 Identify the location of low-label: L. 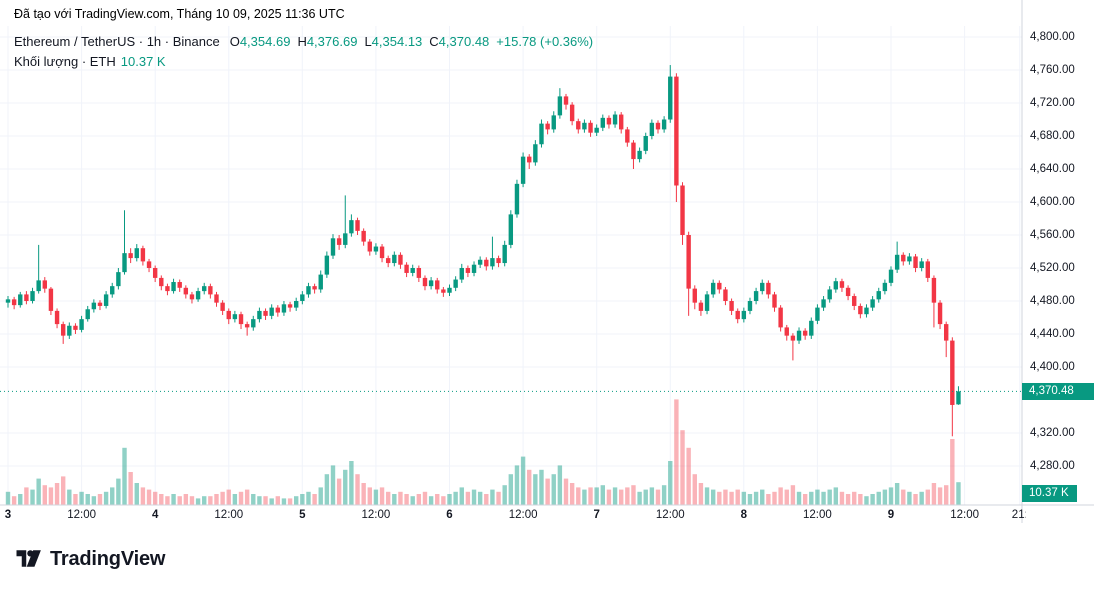
(368, 41).